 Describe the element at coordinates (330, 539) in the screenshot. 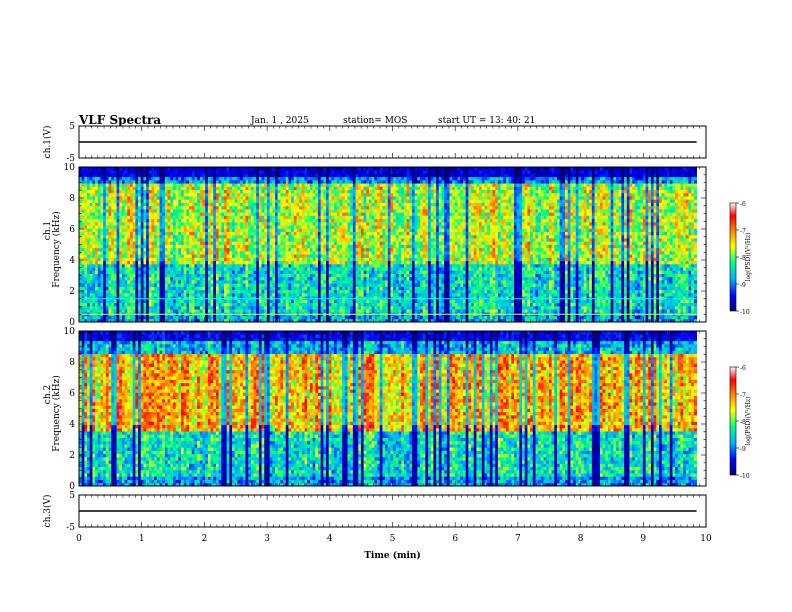

I see `x-tick-label: 4` at that location.